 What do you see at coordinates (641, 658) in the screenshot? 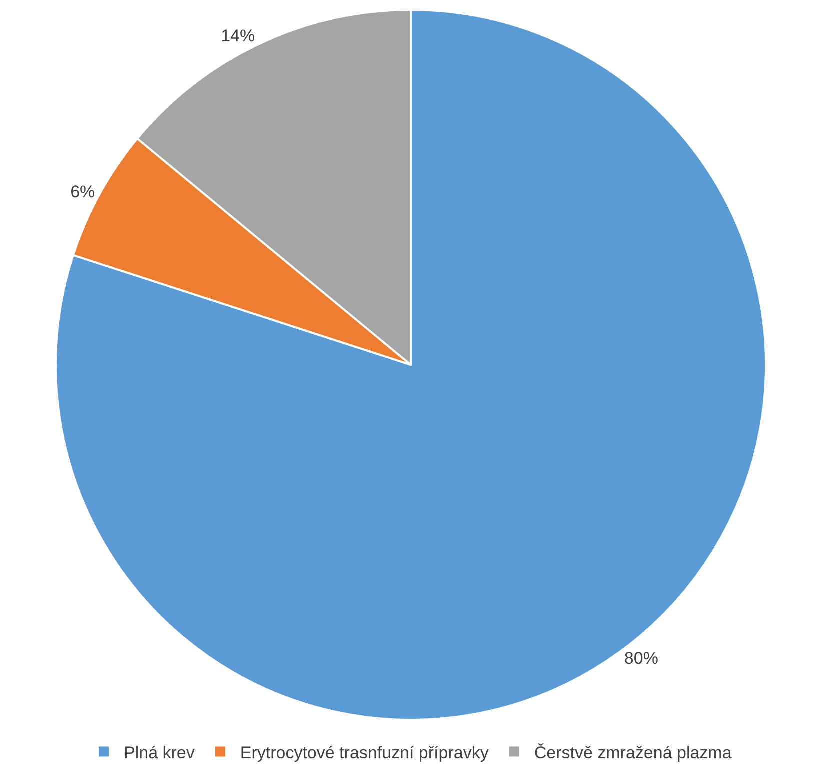
I see `data-label: 80%` at bounding box center [641, 658].